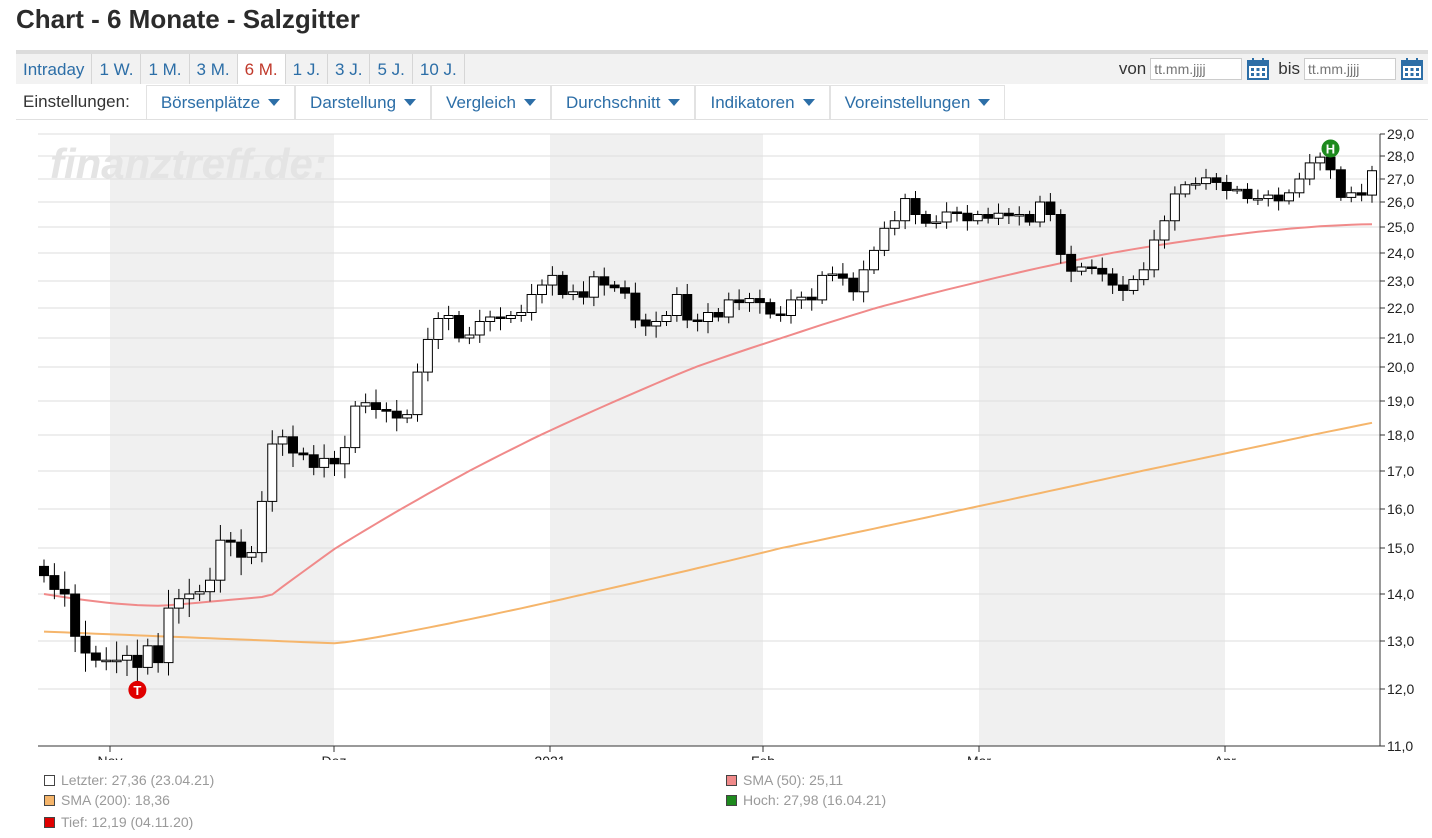 The image size is (1432, 838). I want to click on from-date-input, so click(1196, 69).